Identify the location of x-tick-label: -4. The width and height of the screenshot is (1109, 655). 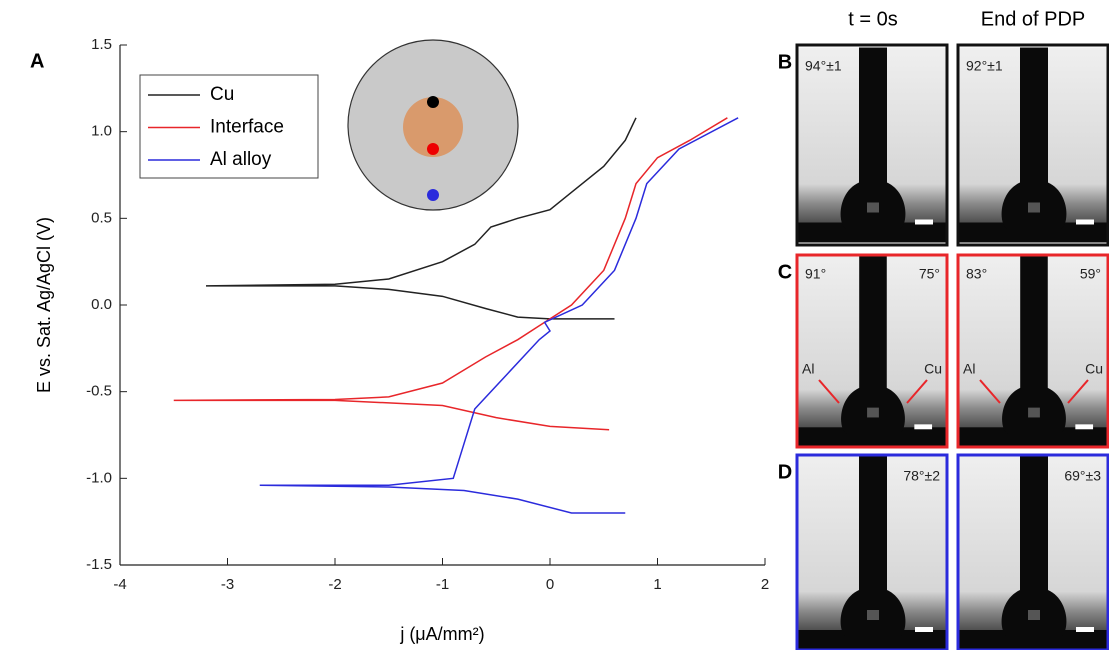
(119, 584).